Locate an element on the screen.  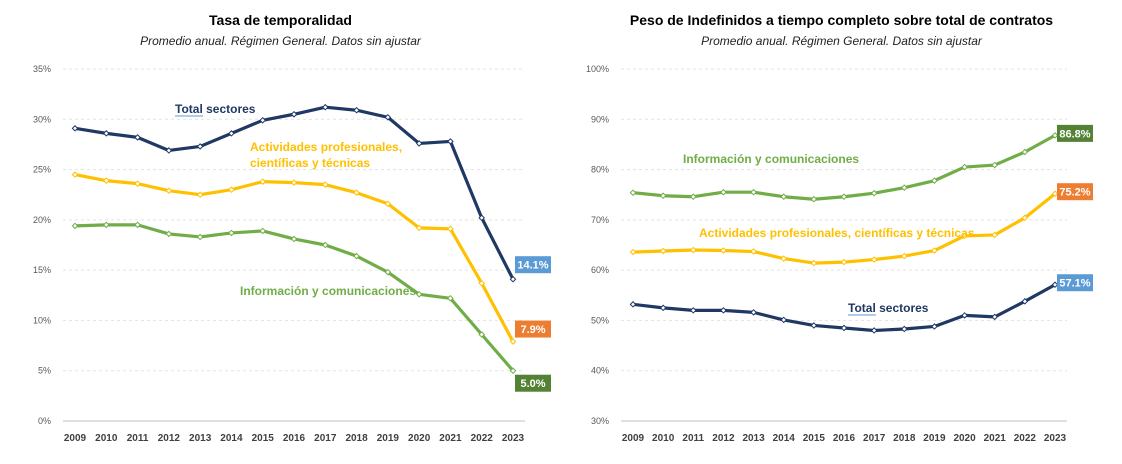
x-tick-label: 2022 is located at coordinates (482, 438).